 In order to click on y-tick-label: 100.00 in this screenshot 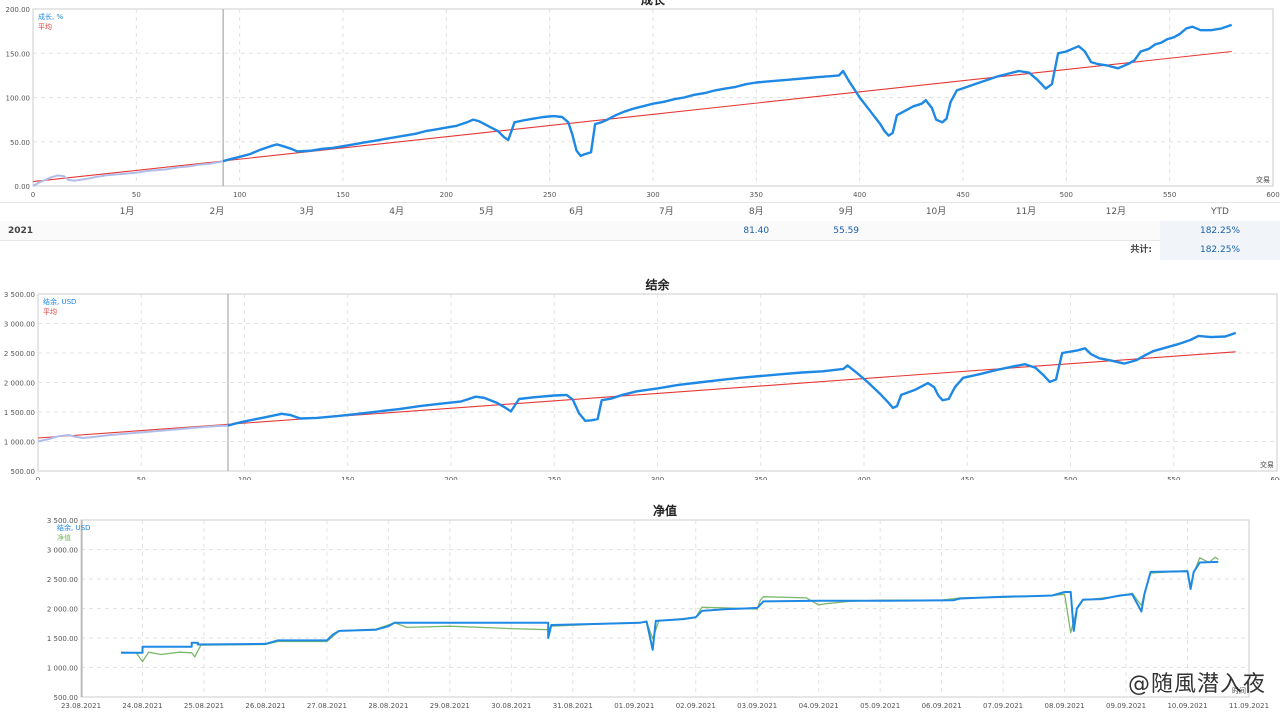, I will do `click(18, 99)`.